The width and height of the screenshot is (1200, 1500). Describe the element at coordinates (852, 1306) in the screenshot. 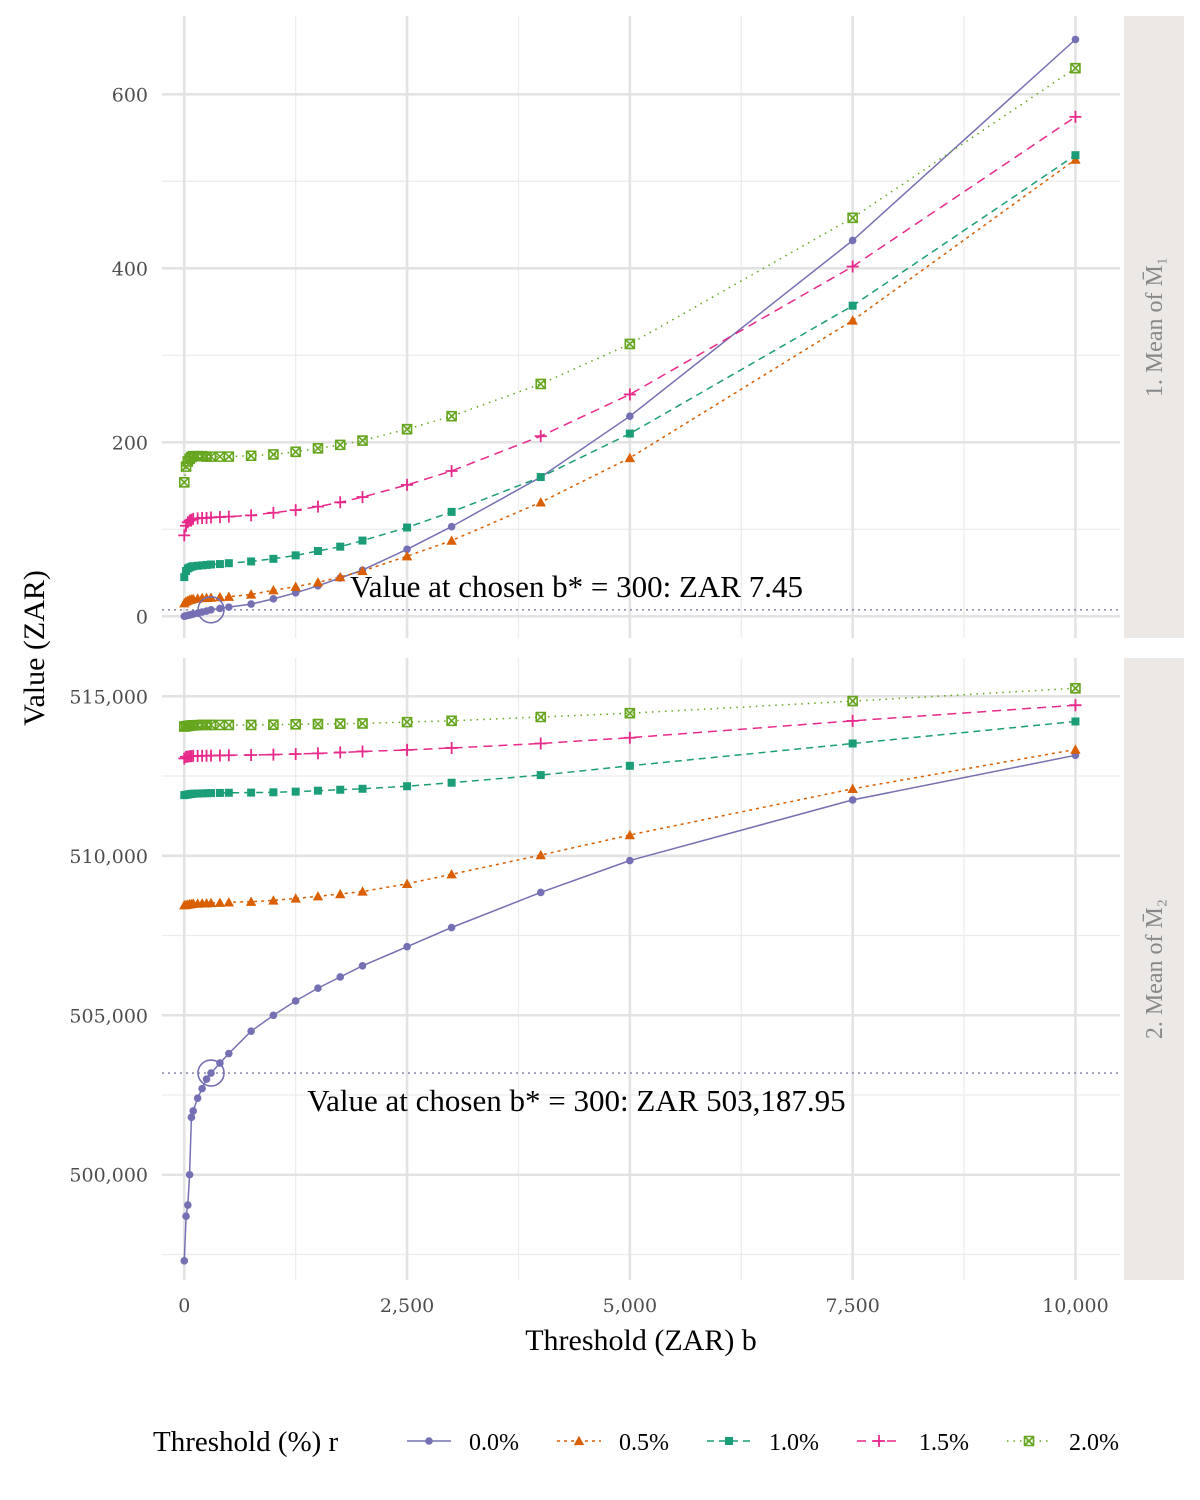

I see `x-tick-label: 7,500` at that location.